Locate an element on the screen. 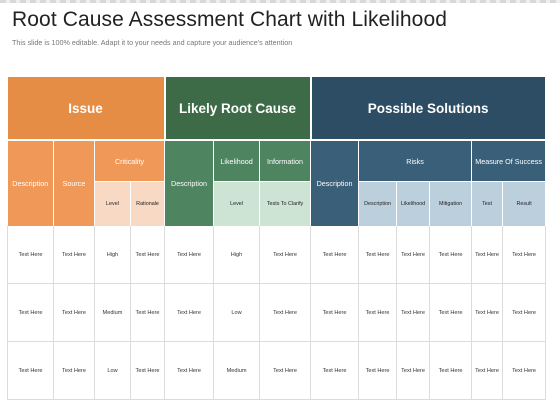 The width and height of the screenshot is (560, 420). header-criticality-level: Level is located at coordinates (112, 203).